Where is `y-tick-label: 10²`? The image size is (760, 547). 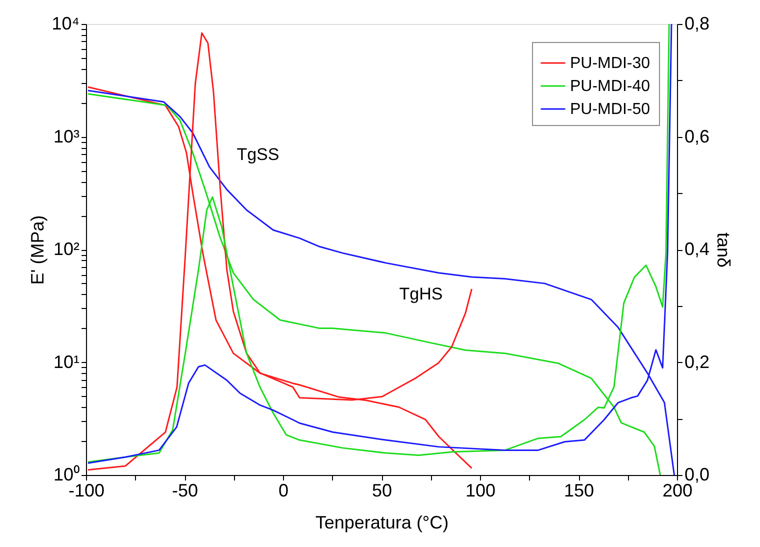
y-tick-label: 10² is located at coordinates (66, 249).